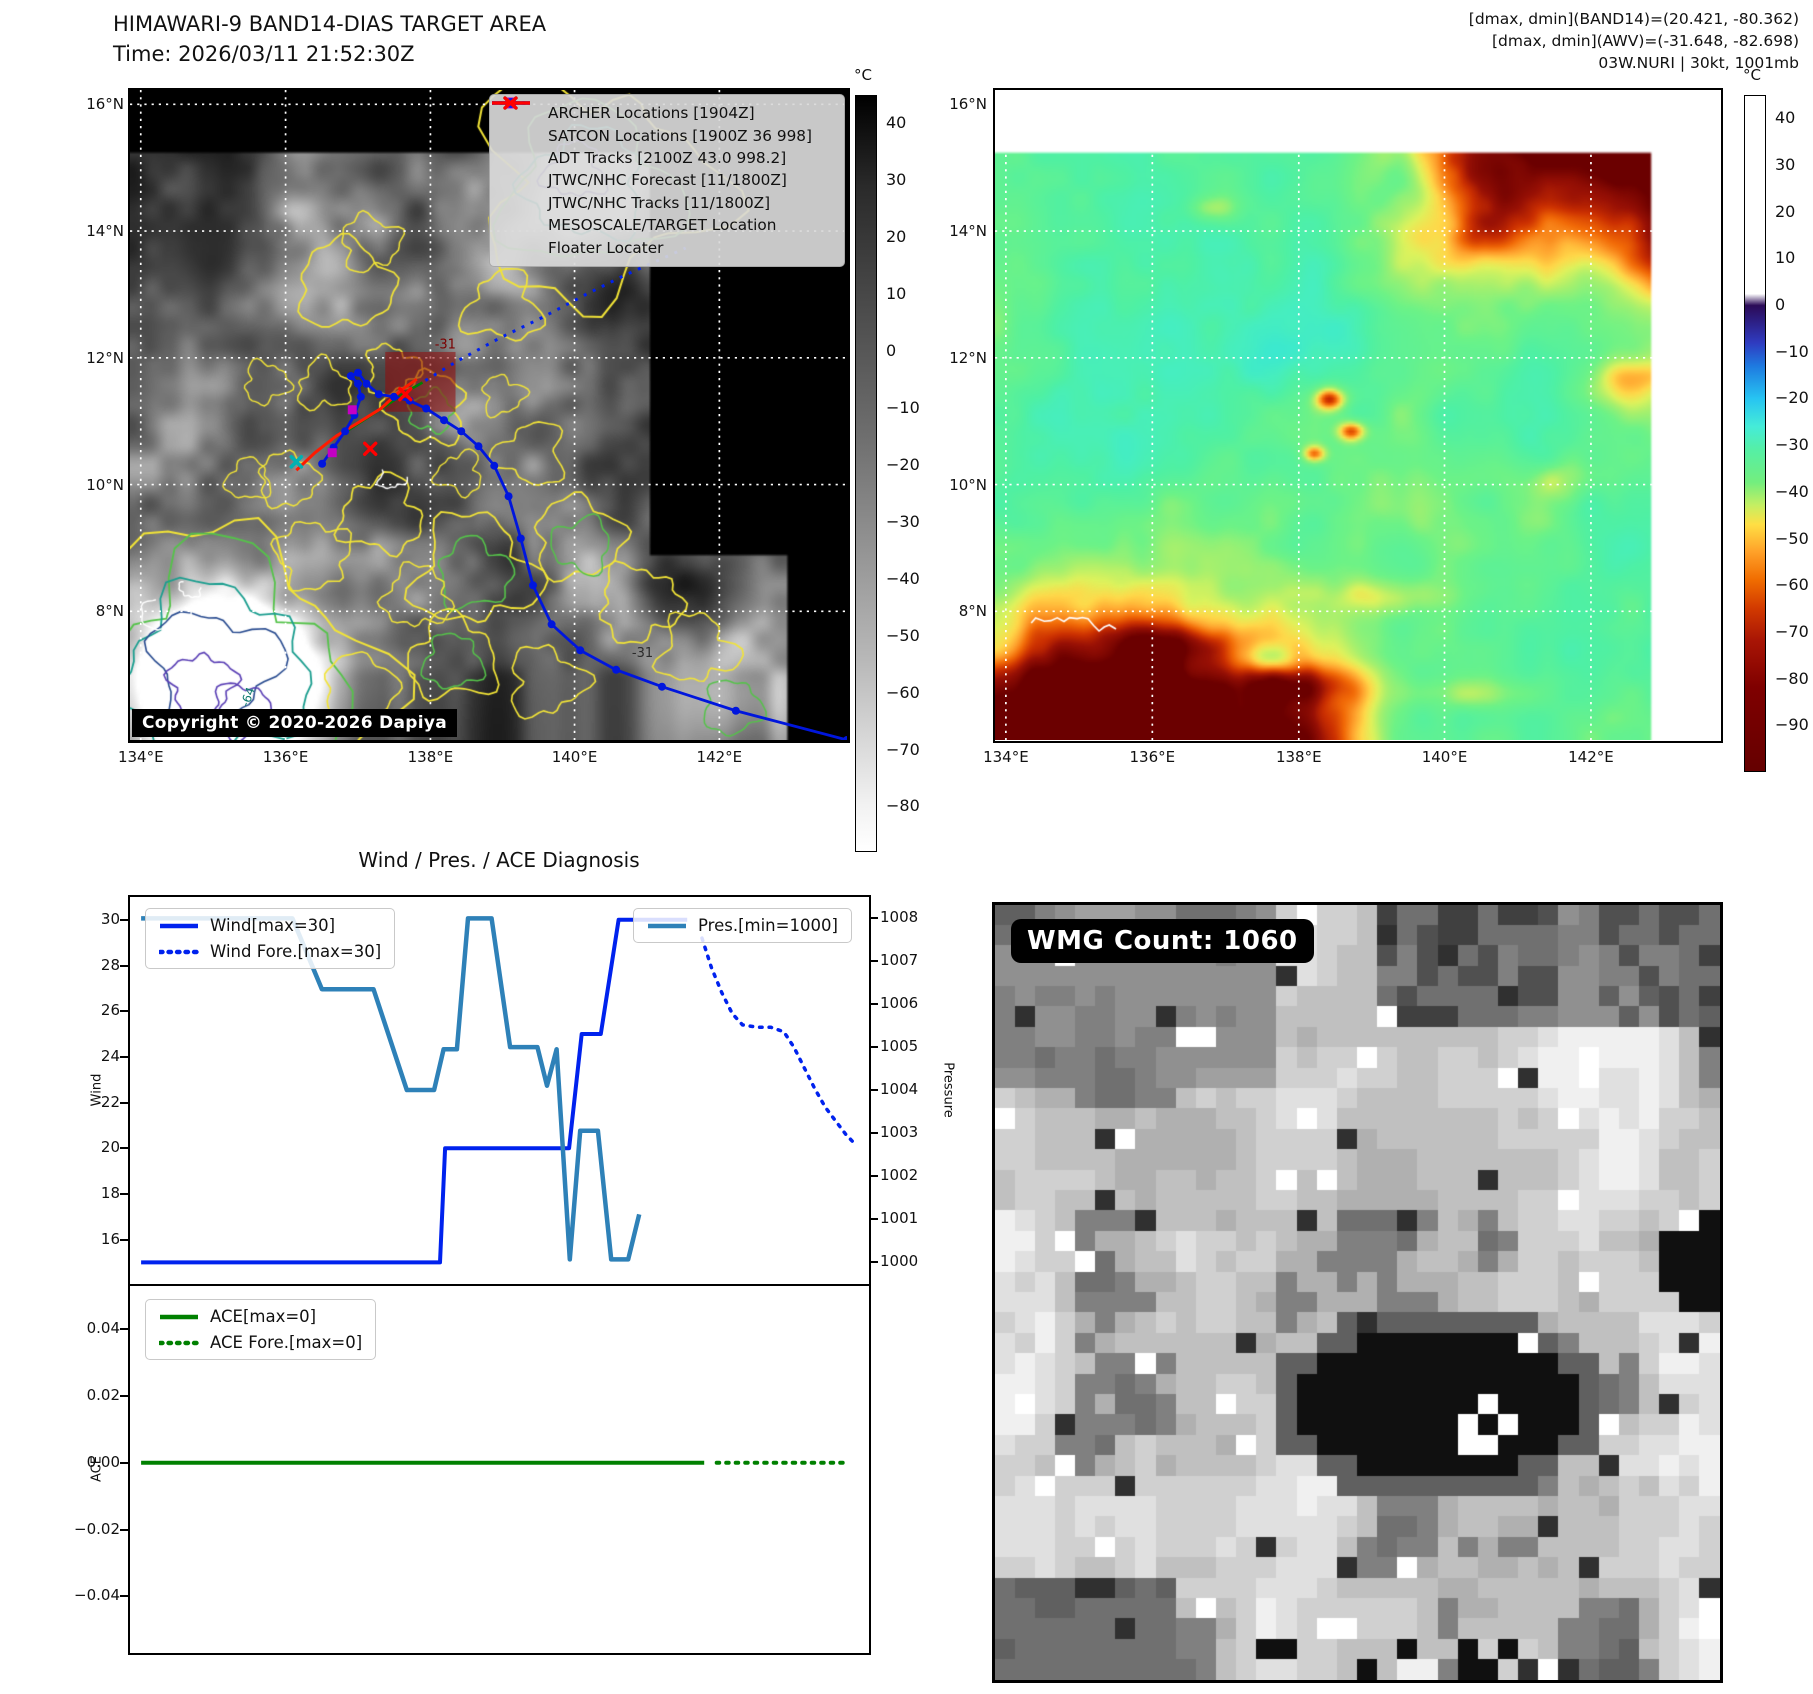 The height and width of the screenshot is (1694, 1813). Describe the element at coordinates (899, 1260) in the screenshot. I see `chart1-y2-tick-label: 1000` at that location.